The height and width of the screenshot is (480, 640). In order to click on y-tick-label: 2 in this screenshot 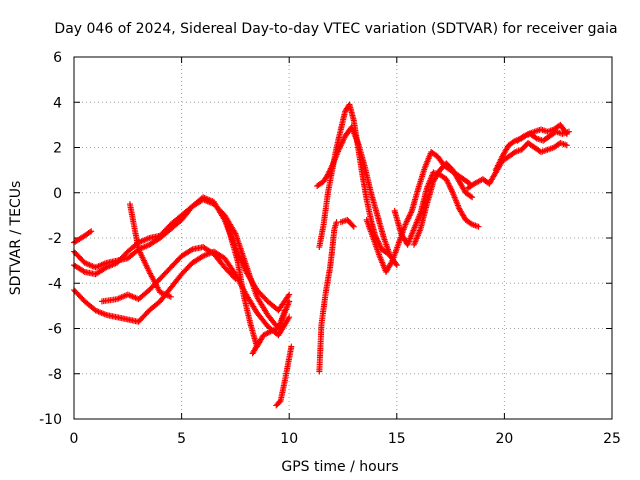, I will do `click(57, 149)`.